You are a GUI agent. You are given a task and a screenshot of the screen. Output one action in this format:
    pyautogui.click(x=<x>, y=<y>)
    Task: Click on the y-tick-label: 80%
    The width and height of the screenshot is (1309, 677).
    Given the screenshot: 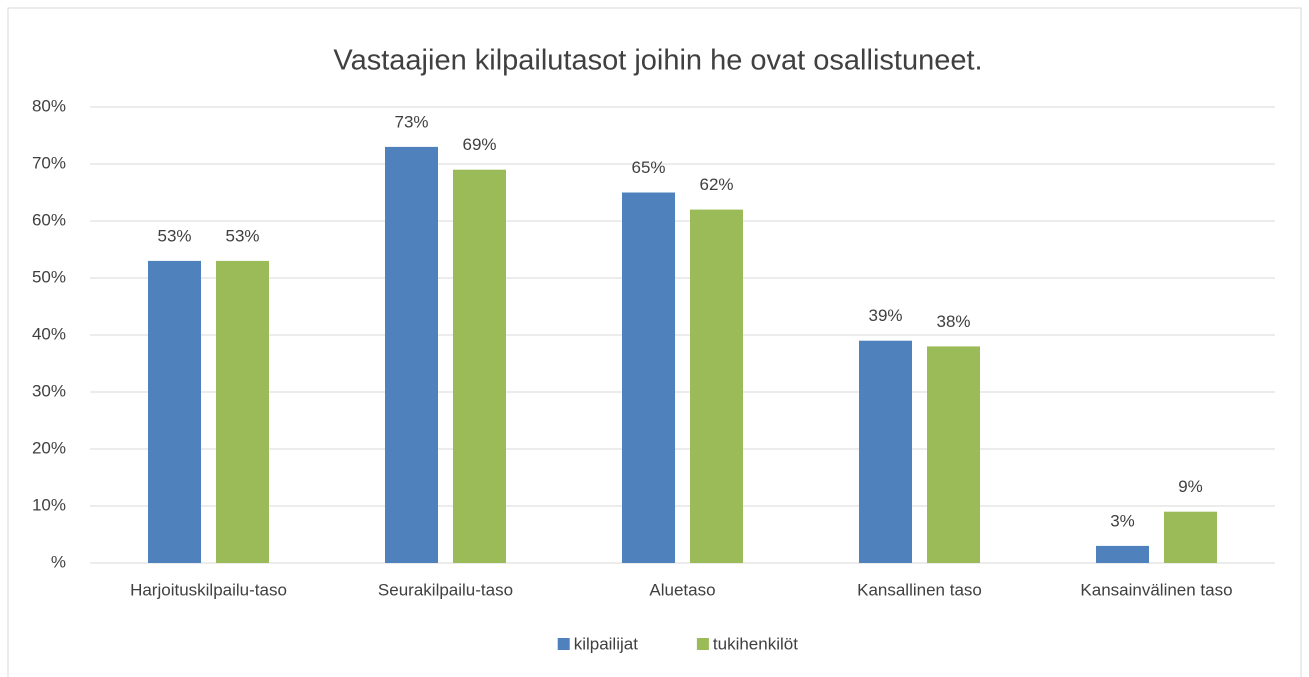 What is the action you would take?
    pyautogui.click(x=49, y=105)
    